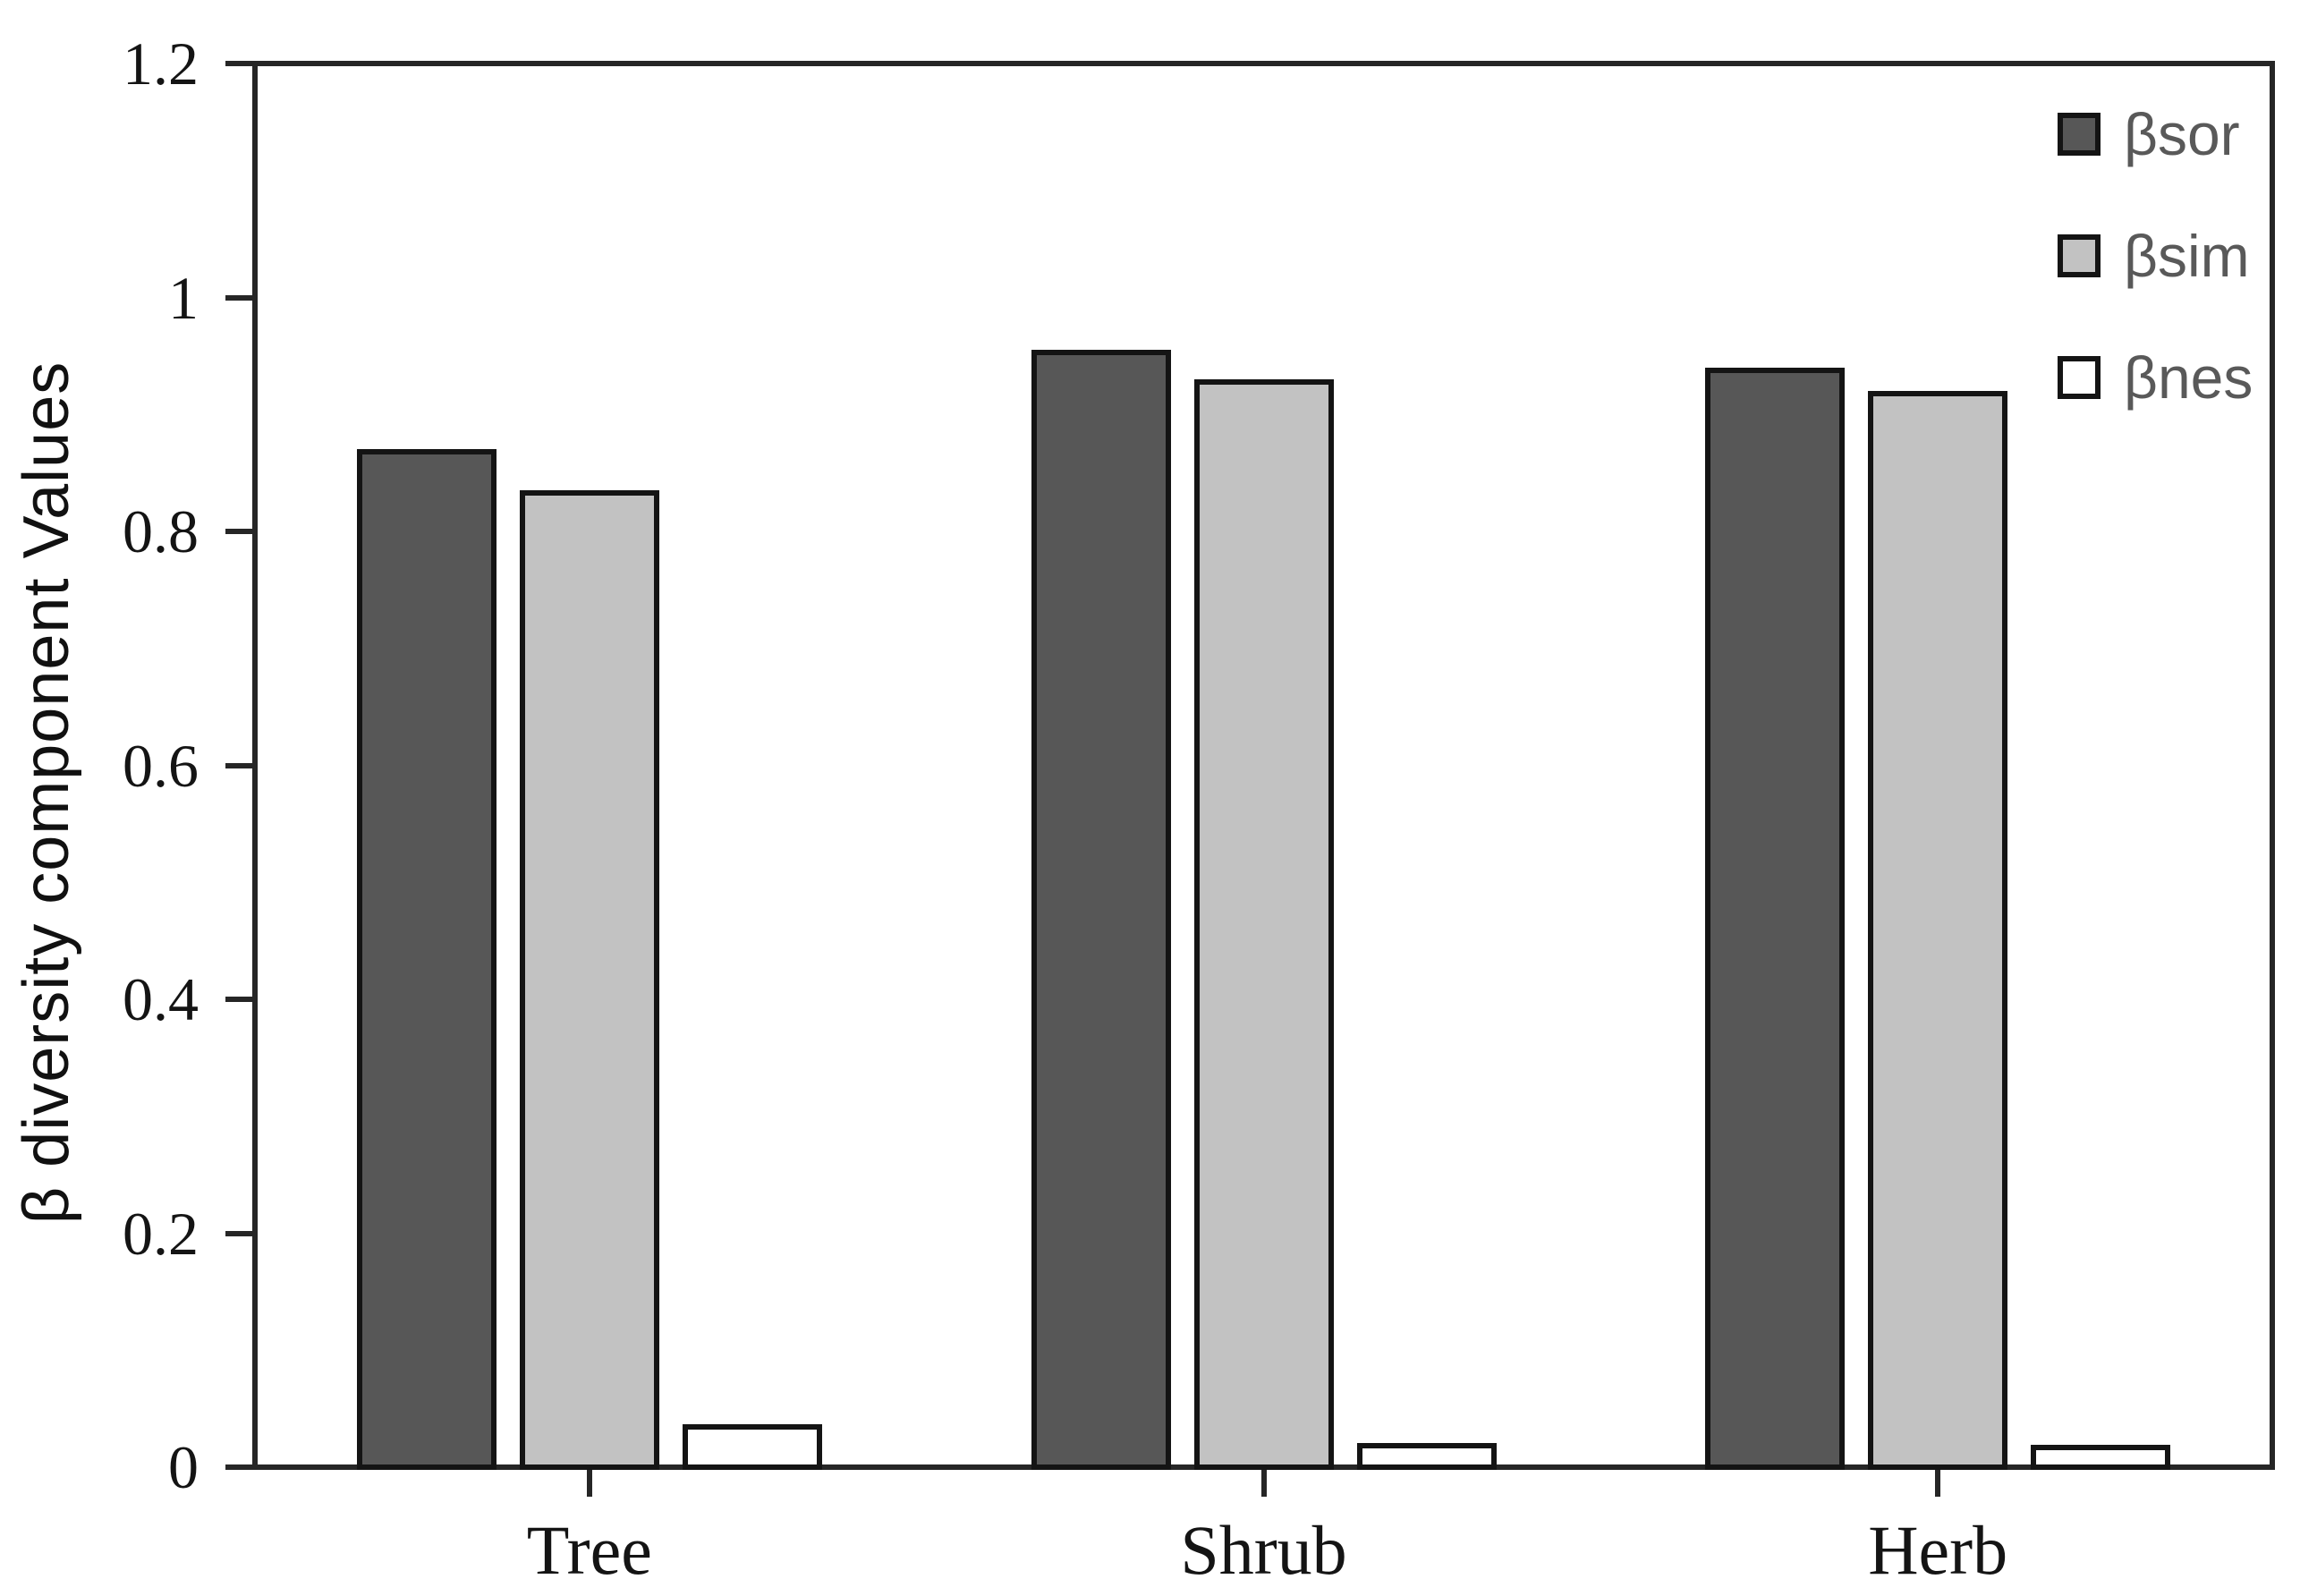 The height and width of the screenshot is (1596, 2317). Describe the element at coordinates (2079, 256) in the screenshot. I see `legend-swatch-bsim` at that location.